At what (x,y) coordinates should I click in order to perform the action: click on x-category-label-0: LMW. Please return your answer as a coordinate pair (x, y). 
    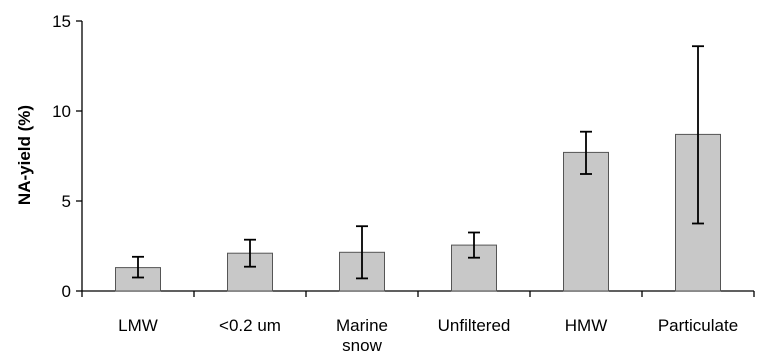
    Looking at the image, I should click on (138, 325).